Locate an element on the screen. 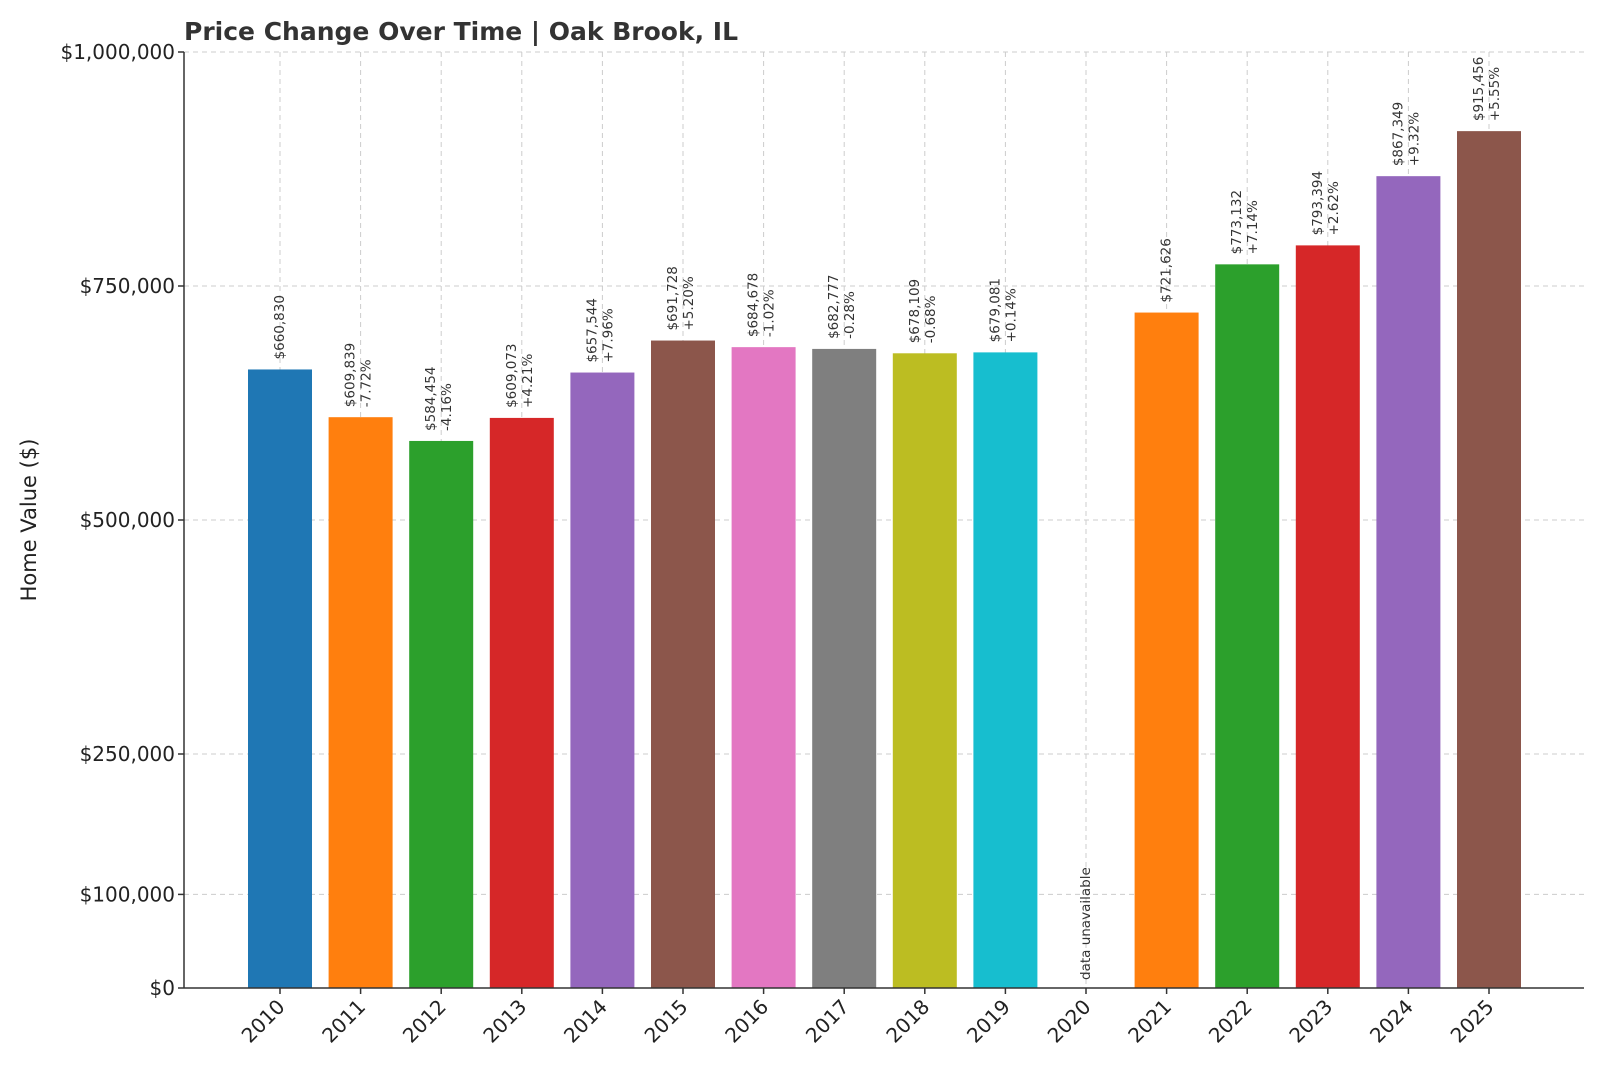 The width and height of the screenshot is (1600, 1067). value-label-2012: $584,454 is located at coordinates (431, 399).